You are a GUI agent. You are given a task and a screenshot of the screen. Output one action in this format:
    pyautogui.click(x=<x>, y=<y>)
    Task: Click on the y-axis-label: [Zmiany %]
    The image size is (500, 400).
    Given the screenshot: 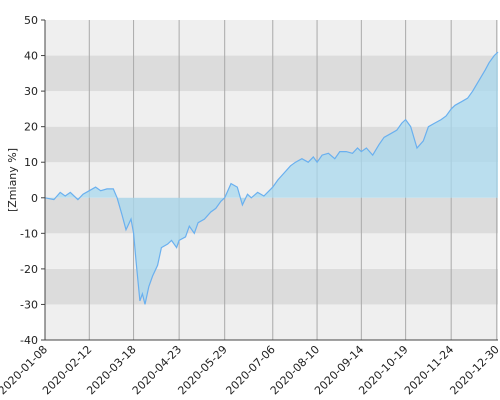 What is the action you would take?
    pyautogui.click(x=12, y=180)
    